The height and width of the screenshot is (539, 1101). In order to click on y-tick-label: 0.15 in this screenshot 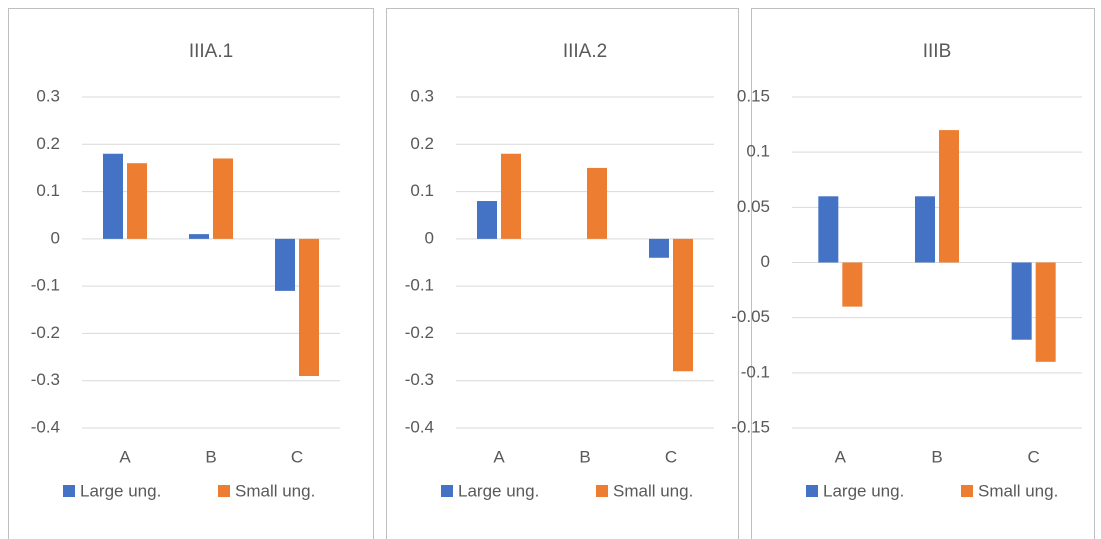, I will do `click(753, 95)`.